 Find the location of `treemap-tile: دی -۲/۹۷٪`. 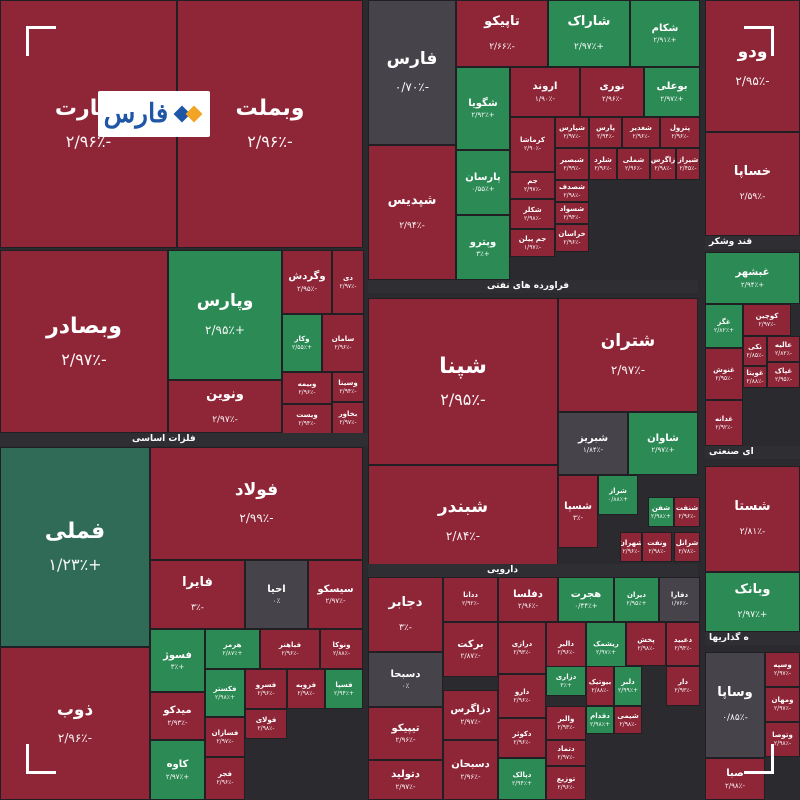

treemap-tile: دی -۲/۹۷٪ is located at coordinates (348, 282).